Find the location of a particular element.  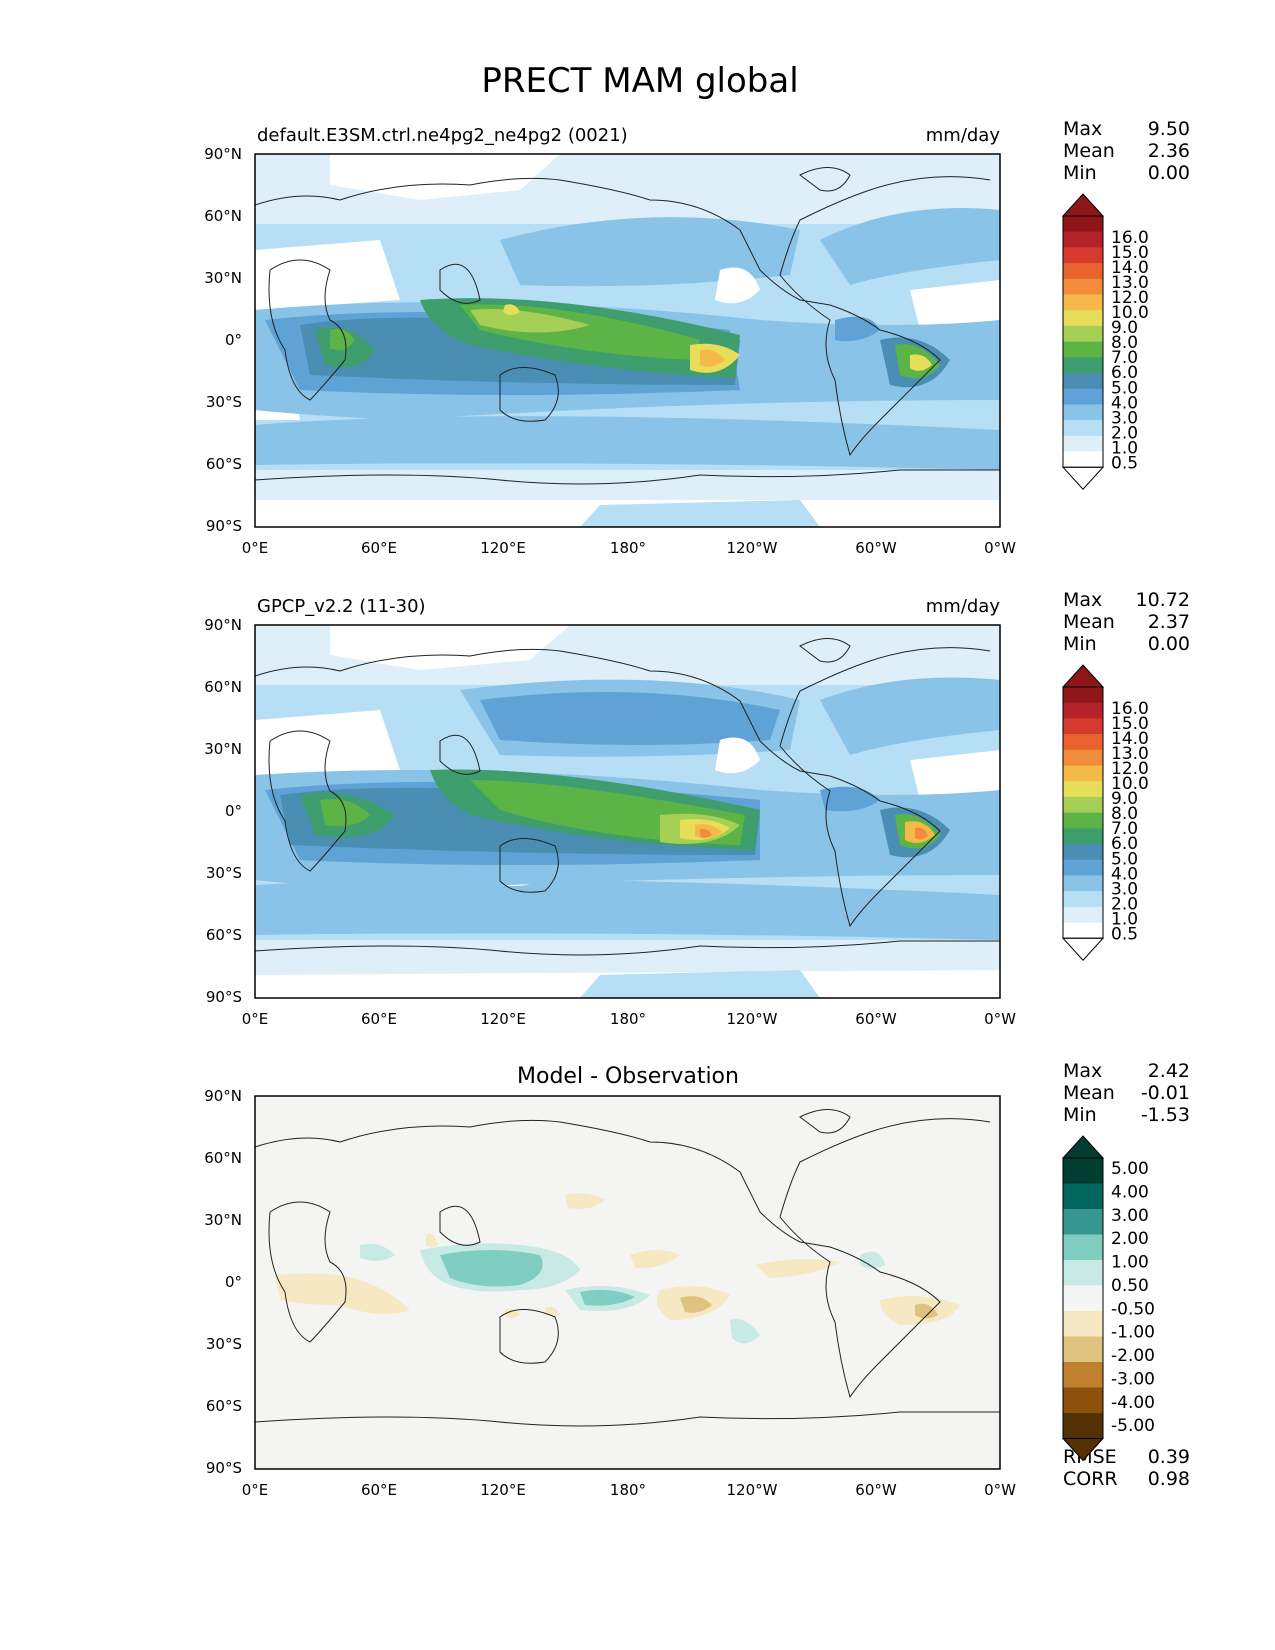

figure-title: PRECT MAM global is located at coordinates (639, 81).